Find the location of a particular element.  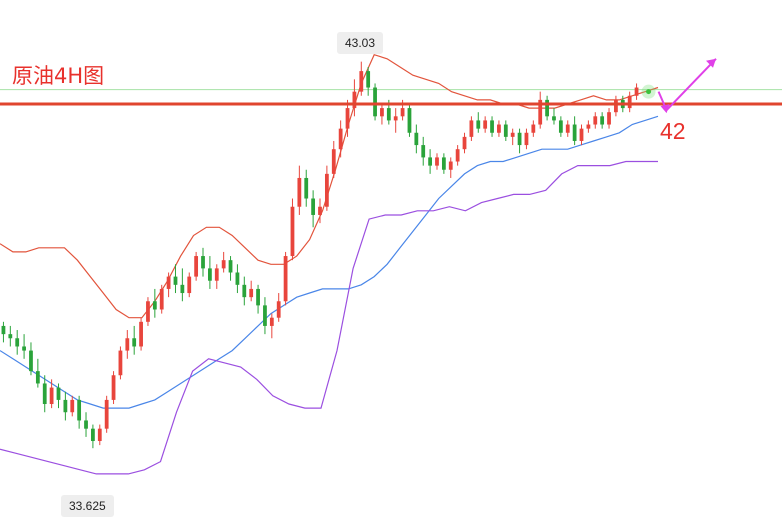

forecast-arrowhead-up is located at coordinates (711, 63).